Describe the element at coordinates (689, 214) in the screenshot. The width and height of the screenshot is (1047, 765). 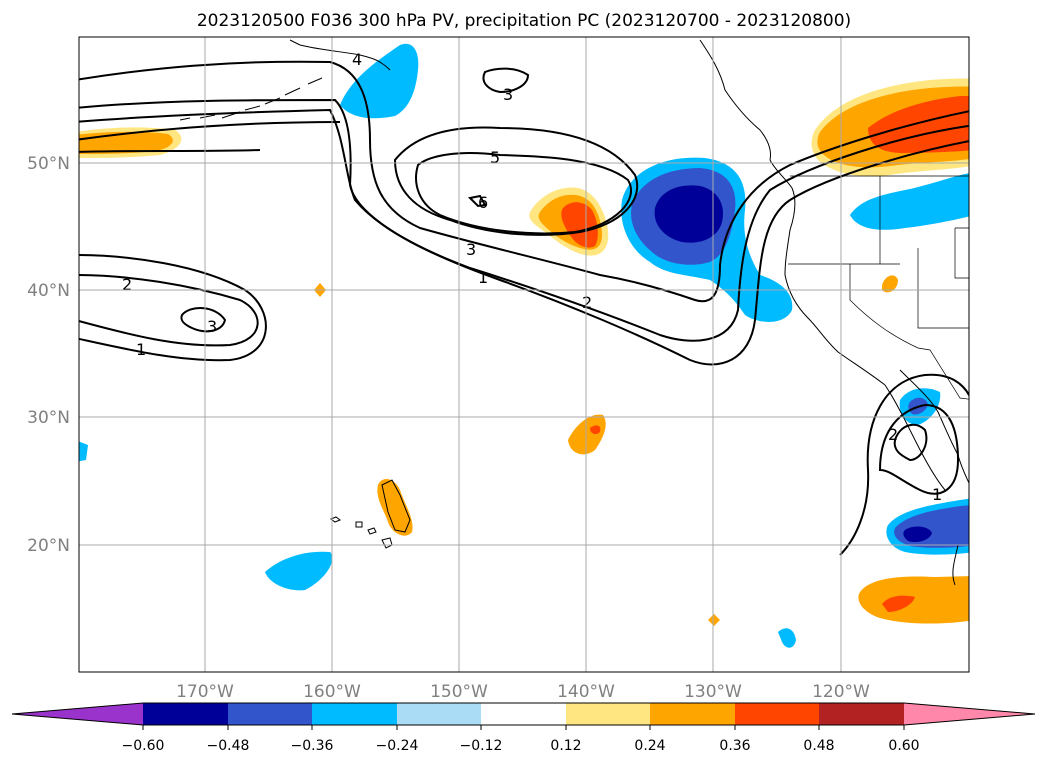
I see `precip-neg-ne-pacific-core` at that location.